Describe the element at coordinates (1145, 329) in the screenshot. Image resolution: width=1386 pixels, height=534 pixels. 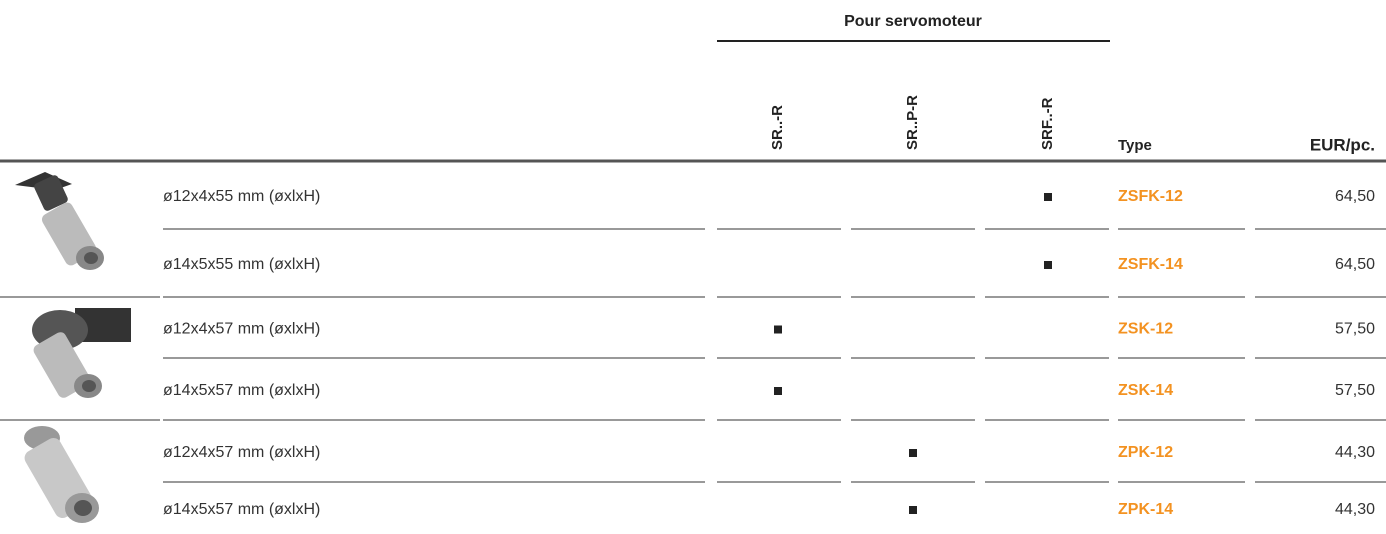
I see `type-code: ZSK-12` at that location.